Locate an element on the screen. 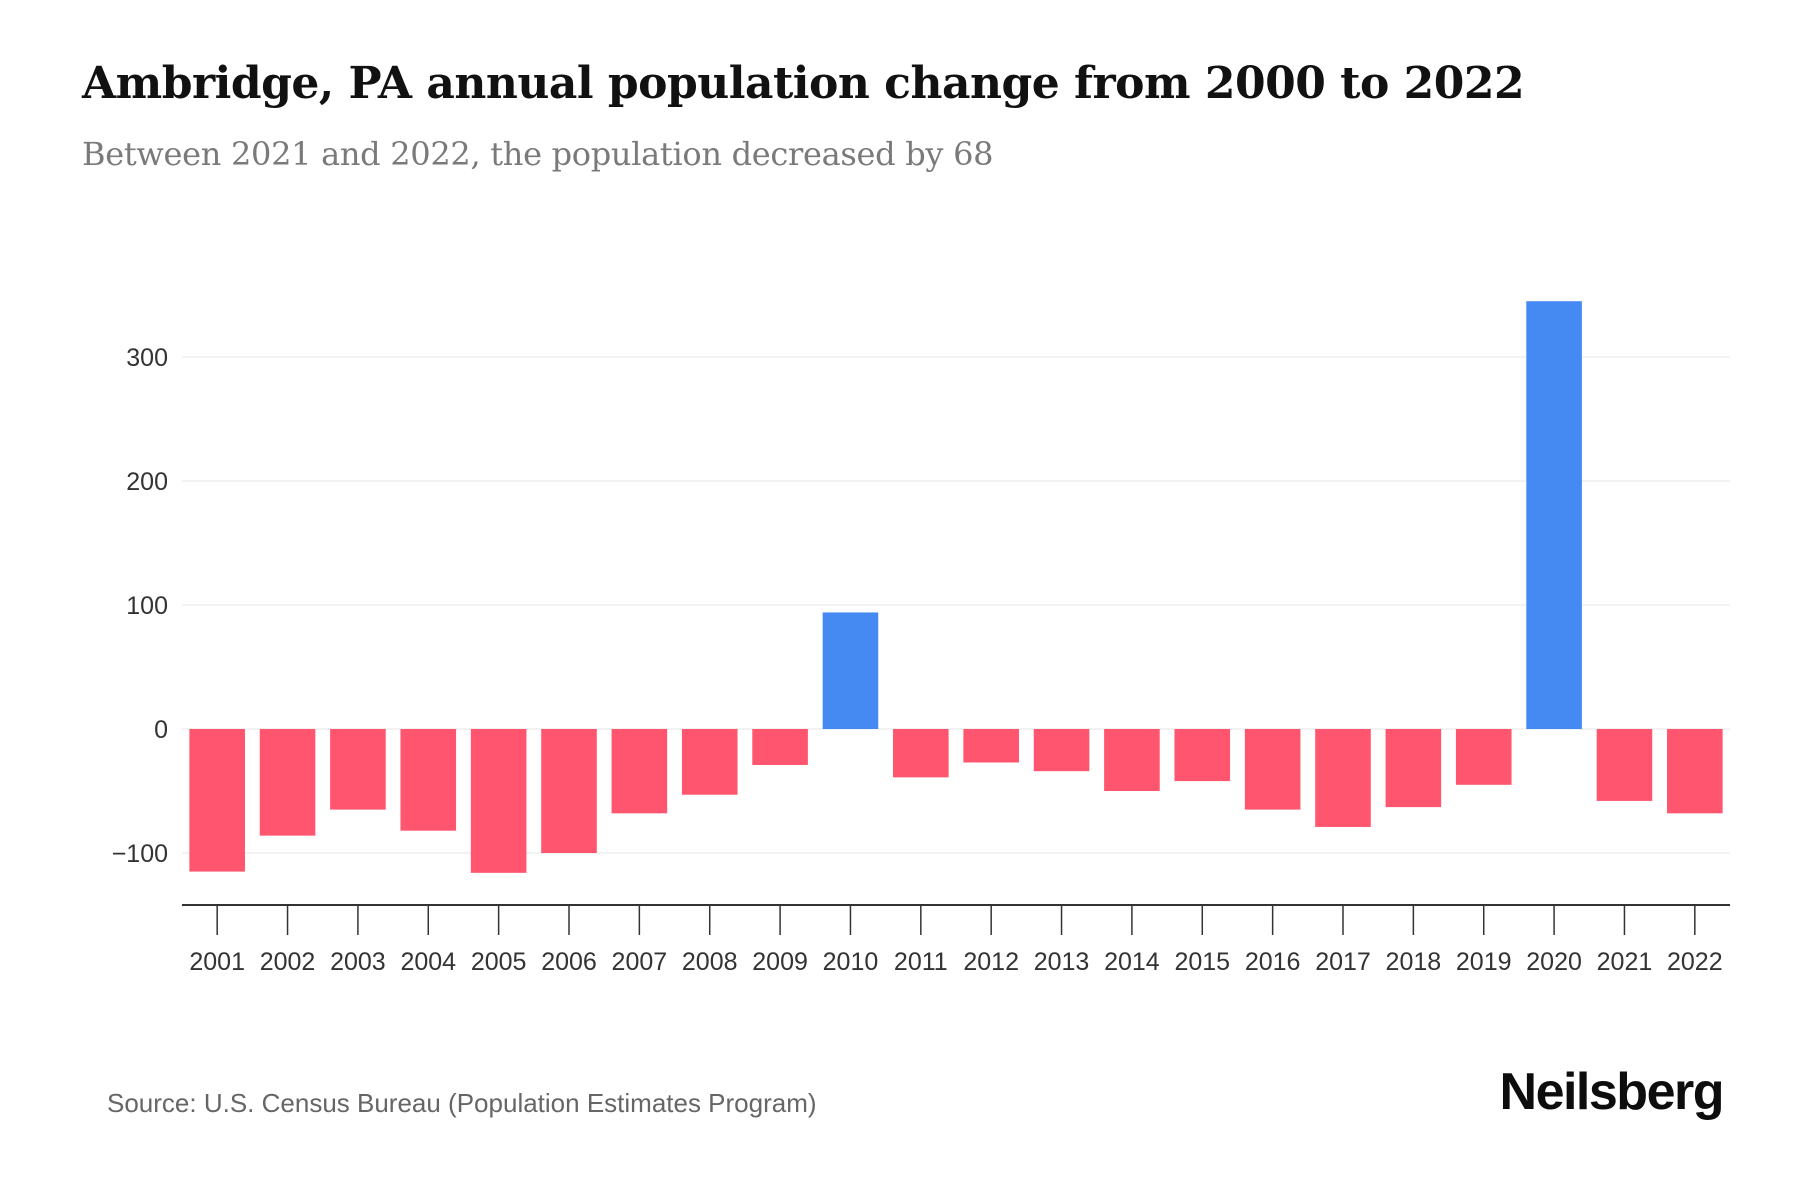 The image size is (1800, 1200). x-tick-label: 2001 is located at coordinates (217, 962).